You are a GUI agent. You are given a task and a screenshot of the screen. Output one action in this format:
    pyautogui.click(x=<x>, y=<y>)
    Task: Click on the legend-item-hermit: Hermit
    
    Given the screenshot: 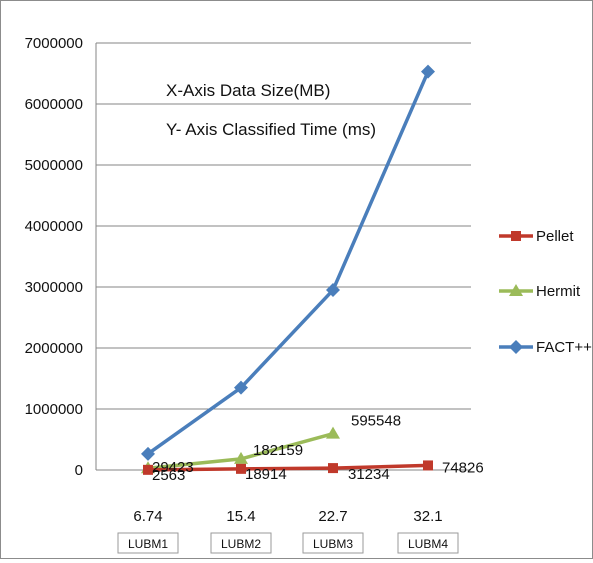 What is the action you would take?
    pyautogui.click(x=540, y=291)
    